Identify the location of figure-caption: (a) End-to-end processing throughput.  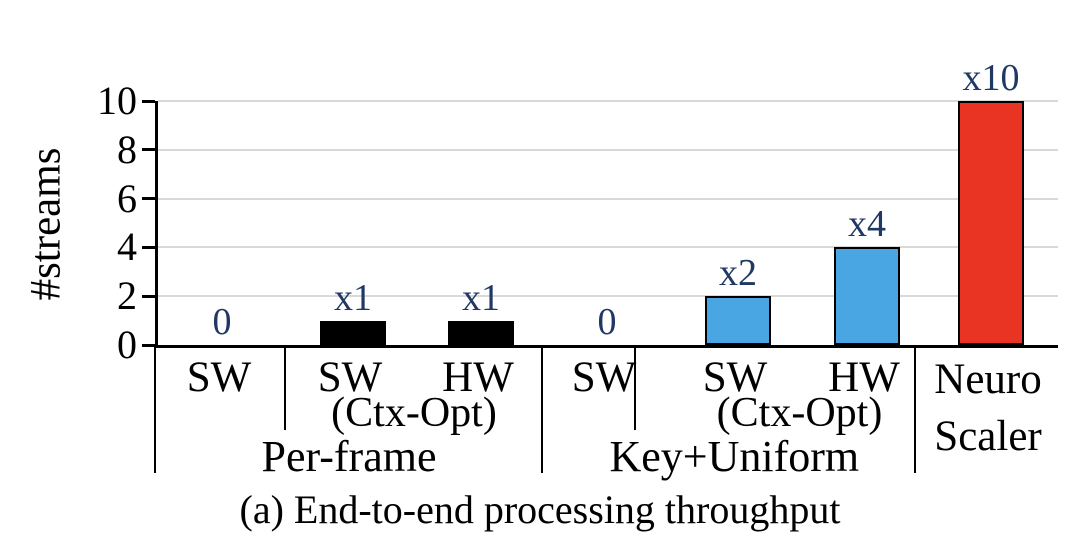
(540, 509).